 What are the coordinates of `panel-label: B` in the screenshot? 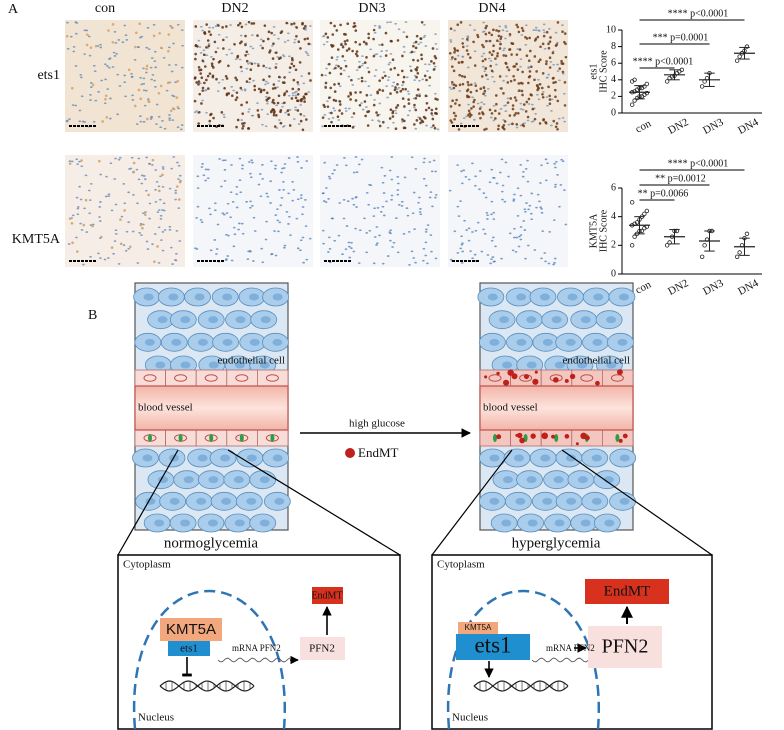 It's located at (92, 315).